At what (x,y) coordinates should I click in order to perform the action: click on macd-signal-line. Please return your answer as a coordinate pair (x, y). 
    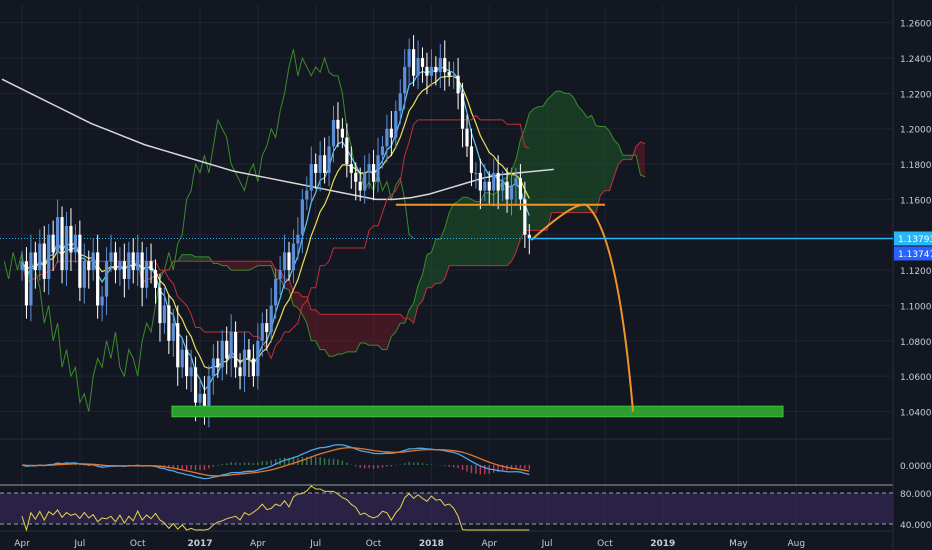
    Looking at the image, I should click on (275, 462).